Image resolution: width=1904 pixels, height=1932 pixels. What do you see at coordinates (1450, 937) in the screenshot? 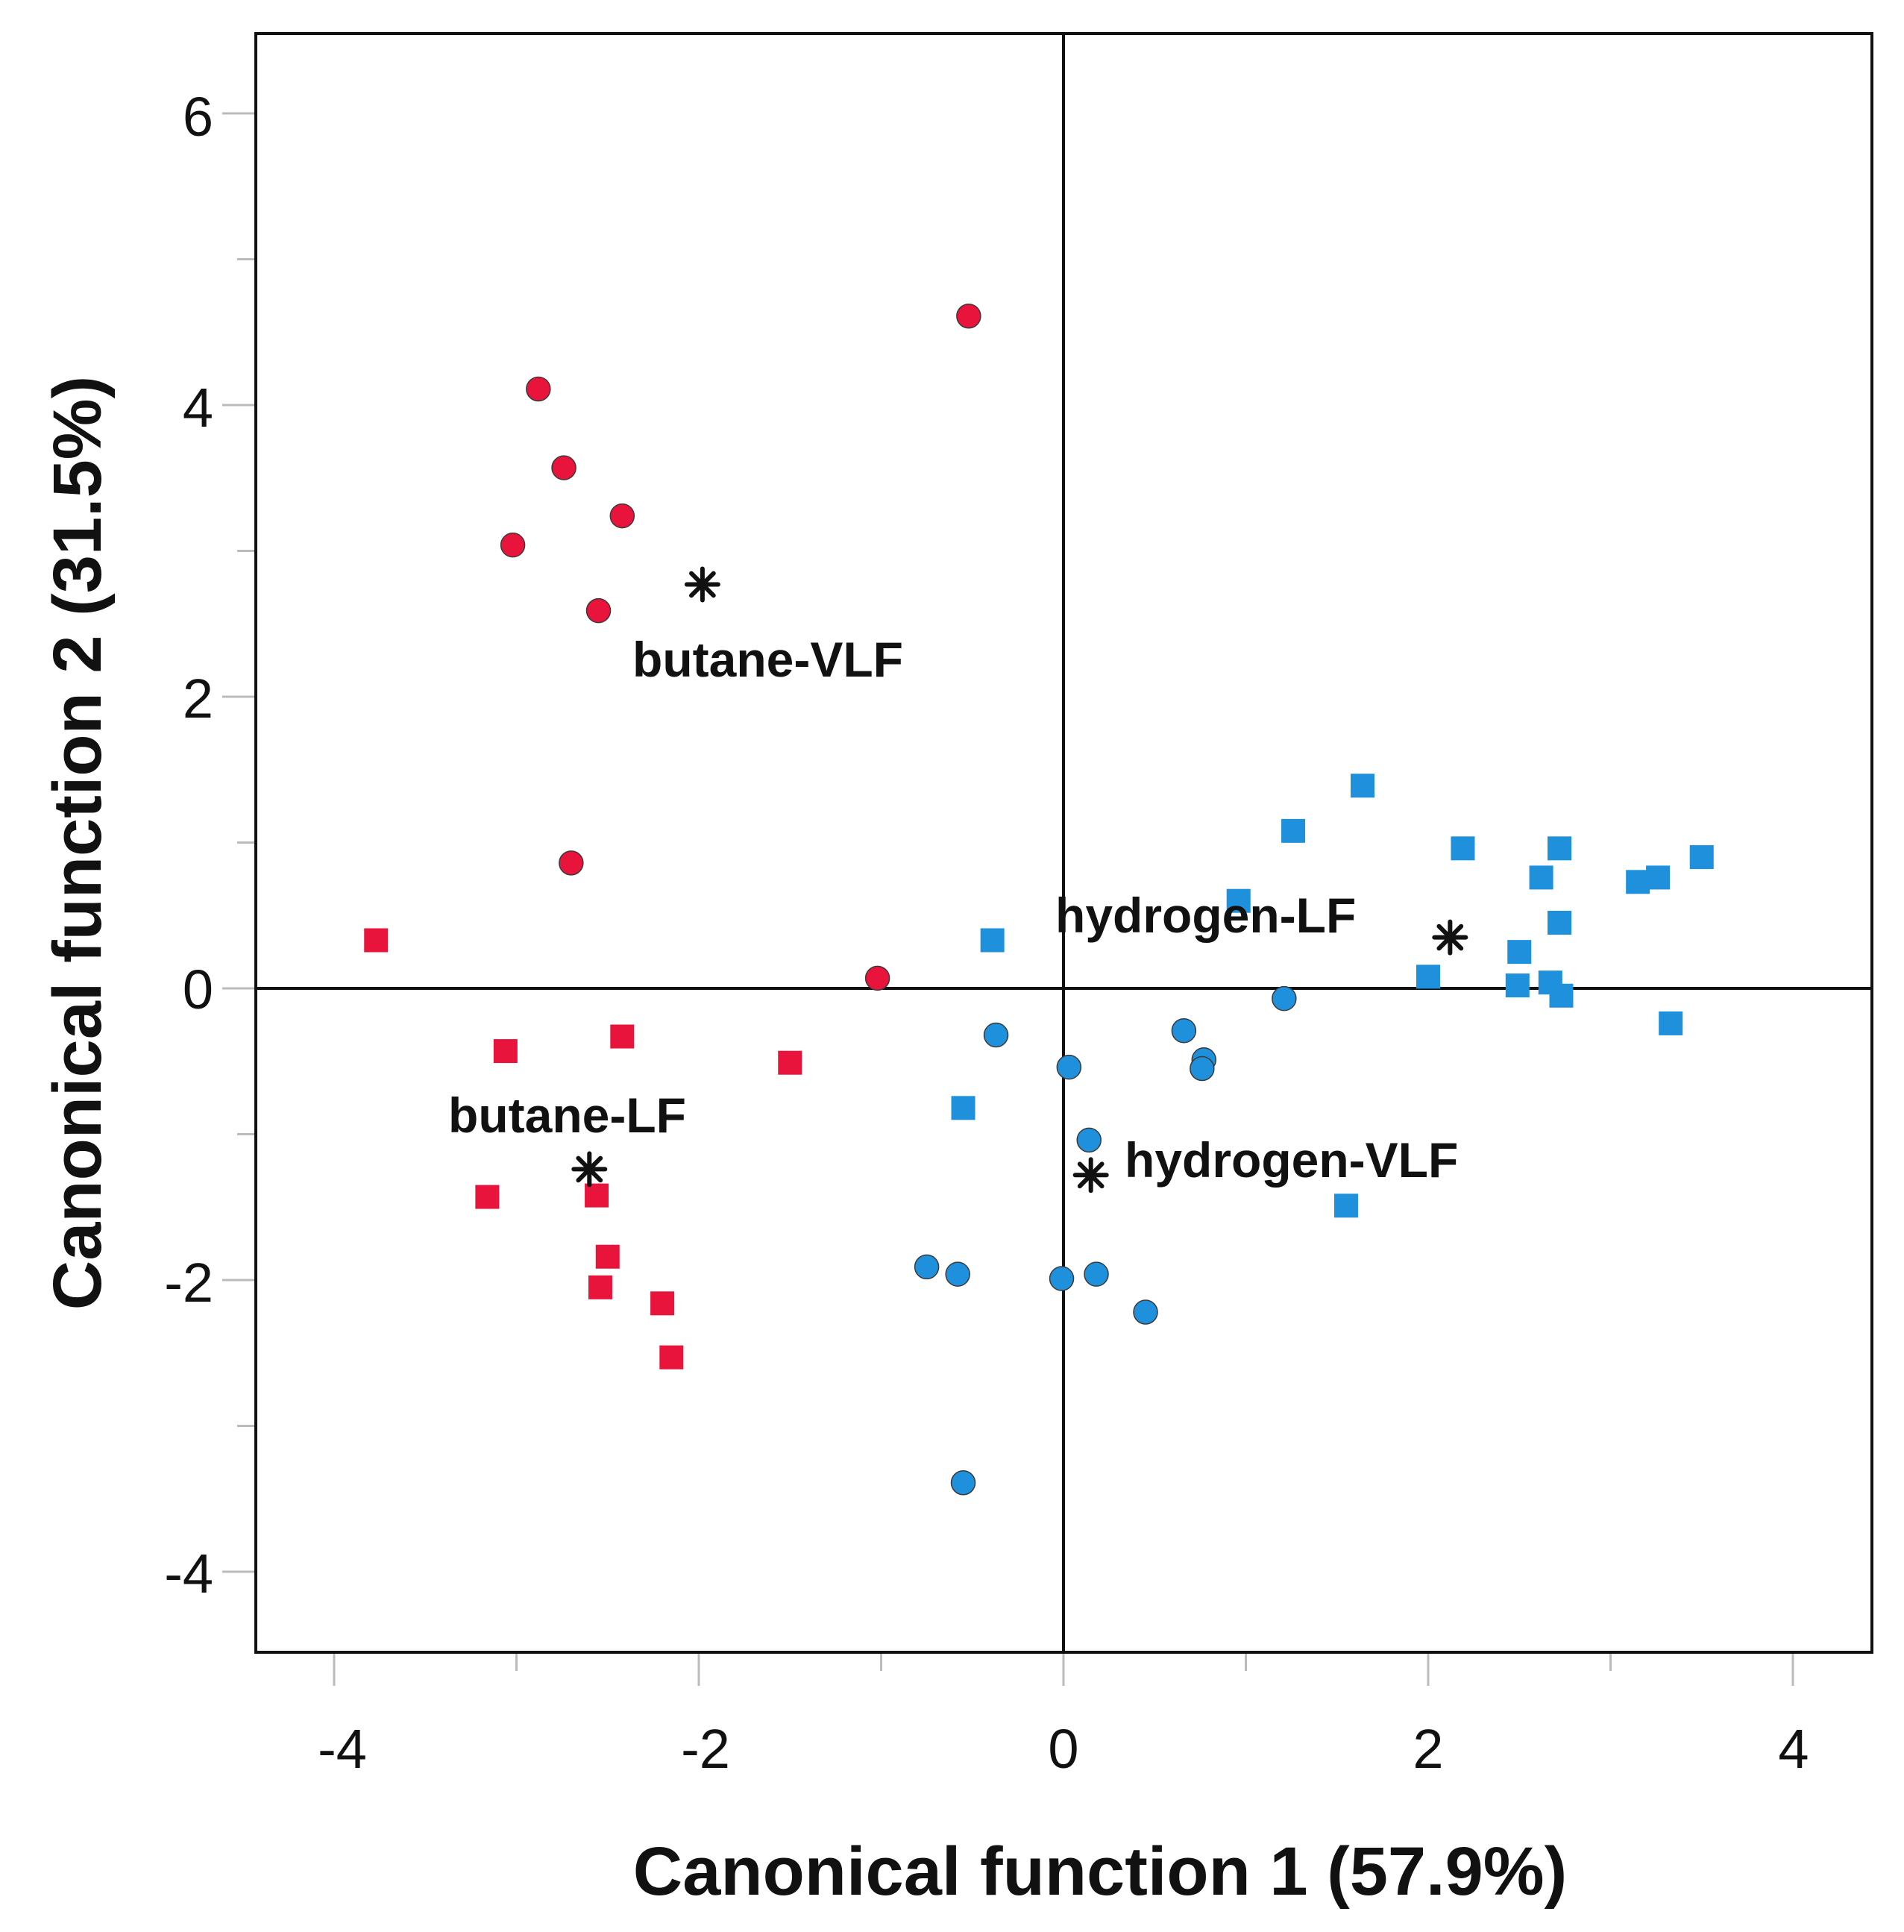
I see `centroid-marker-hydrogen-lf` at bounding box center [1450, 937].